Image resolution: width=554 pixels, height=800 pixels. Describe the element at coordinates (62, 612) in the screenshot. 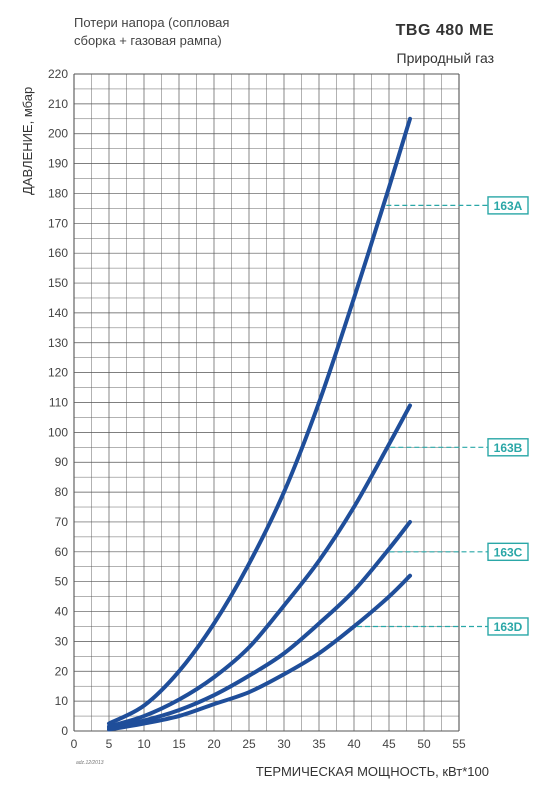

I see `y-tick-label: 40` at that location.